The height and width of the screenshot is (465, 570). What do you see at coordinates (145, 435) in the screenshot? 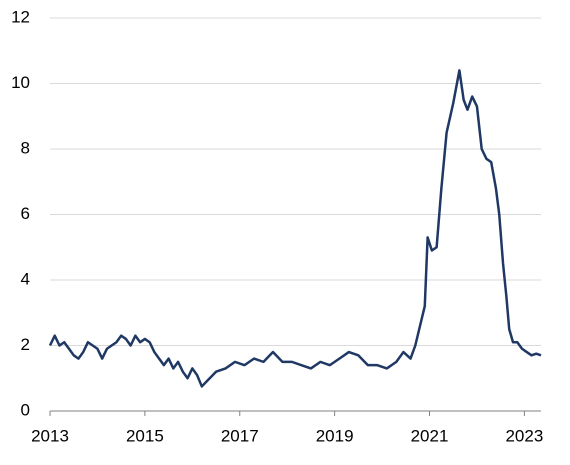
I see `x-tick-label: 2015` at bounding box center [145, 435].